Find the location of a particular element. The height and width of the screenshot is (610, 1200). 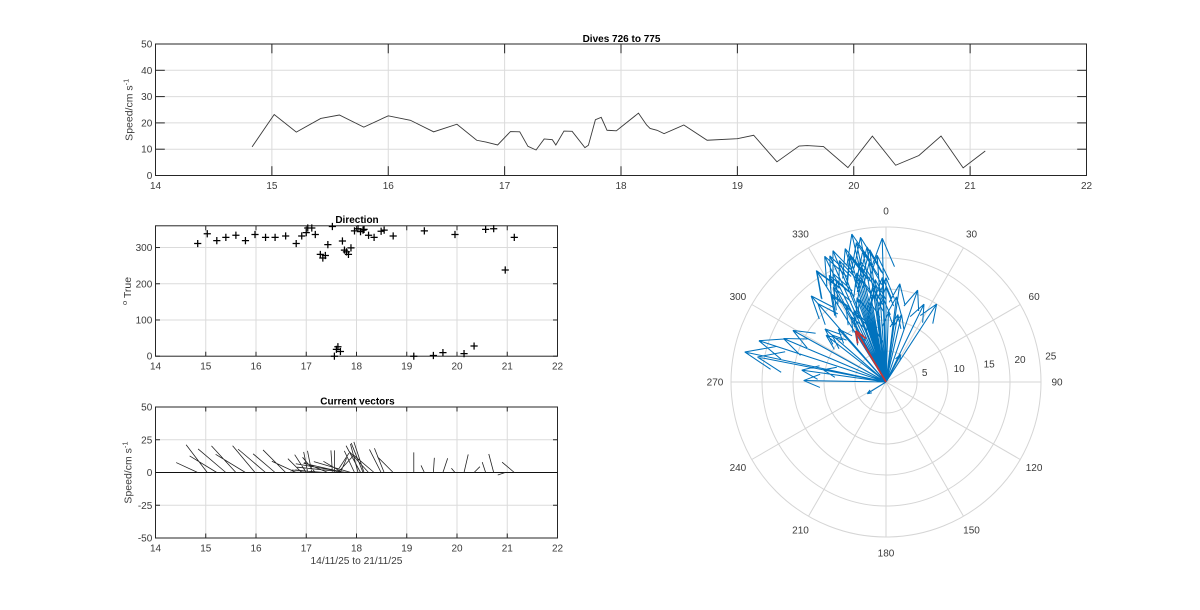

svg-text: Direction is located at coordinates (356, 220).